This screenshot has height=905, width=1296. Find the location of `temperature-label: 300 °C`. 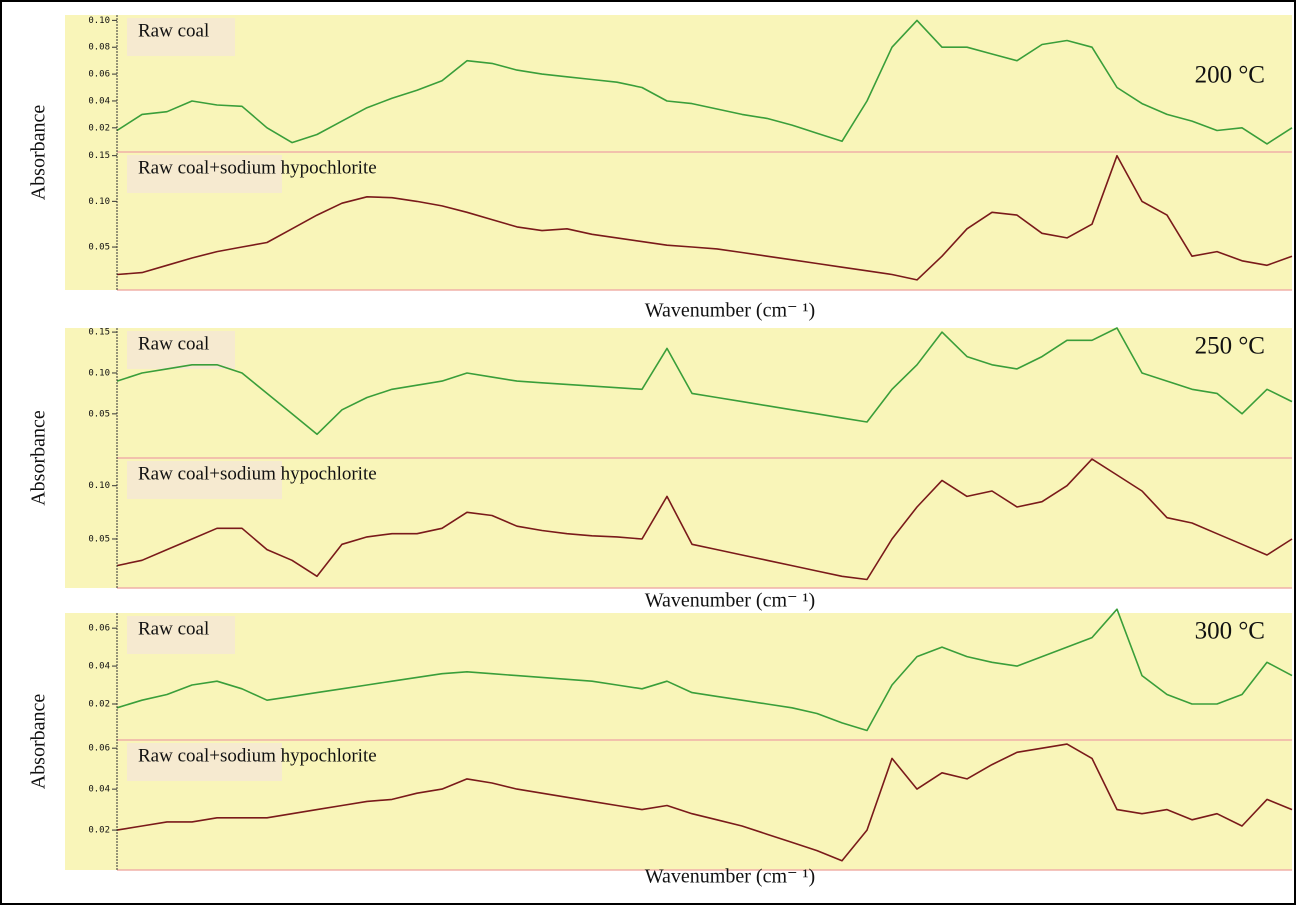

temperature-label: 300 °C is located at coordinates (1230, 631).